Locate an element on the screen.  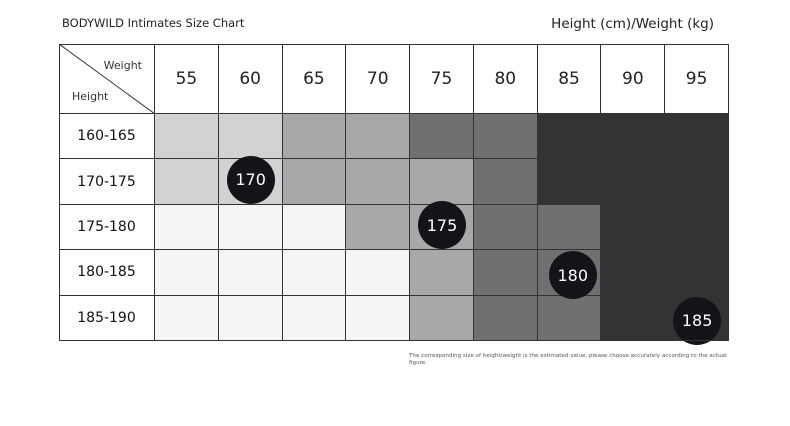
weight-header-5: 80 is located at coordinates (505, 79).